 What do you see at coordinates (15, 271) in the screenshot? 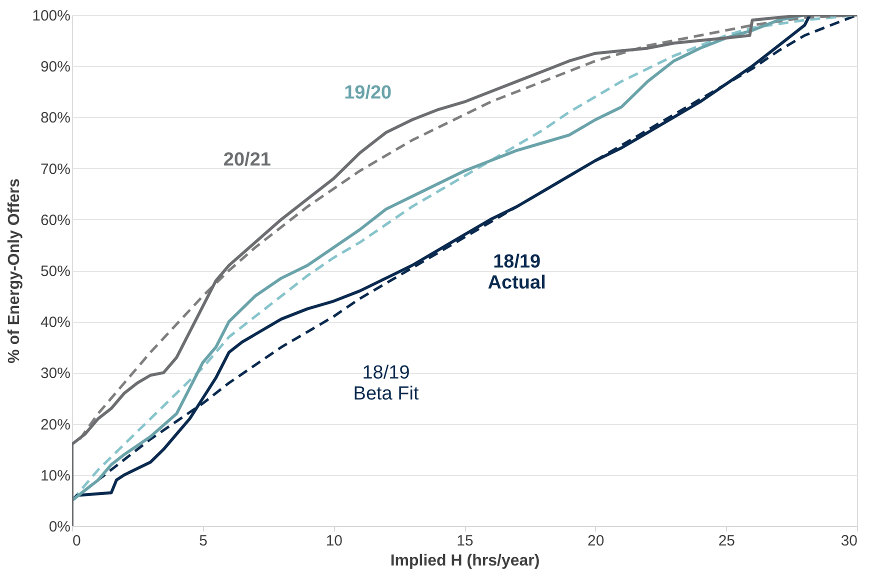
I see `y-axis-title: % of Energy-Only Offers` at bounding box center [15, 271].